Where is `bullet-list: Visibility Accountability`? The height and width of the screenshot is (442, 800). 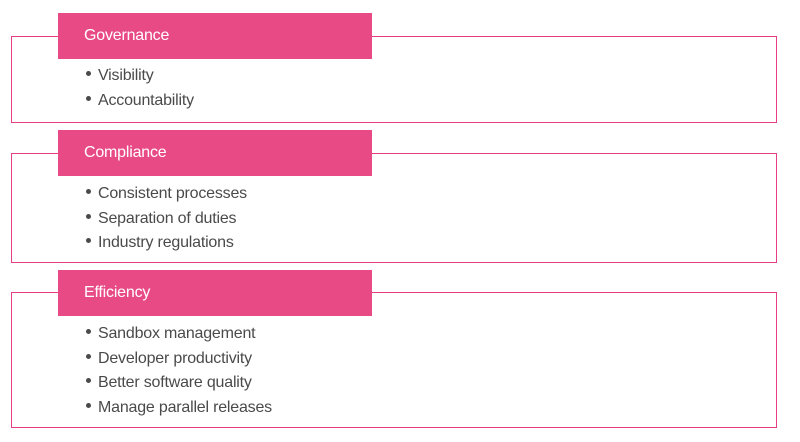
bullet-list: Visibility Accountability is located at coordinates (140, 88).